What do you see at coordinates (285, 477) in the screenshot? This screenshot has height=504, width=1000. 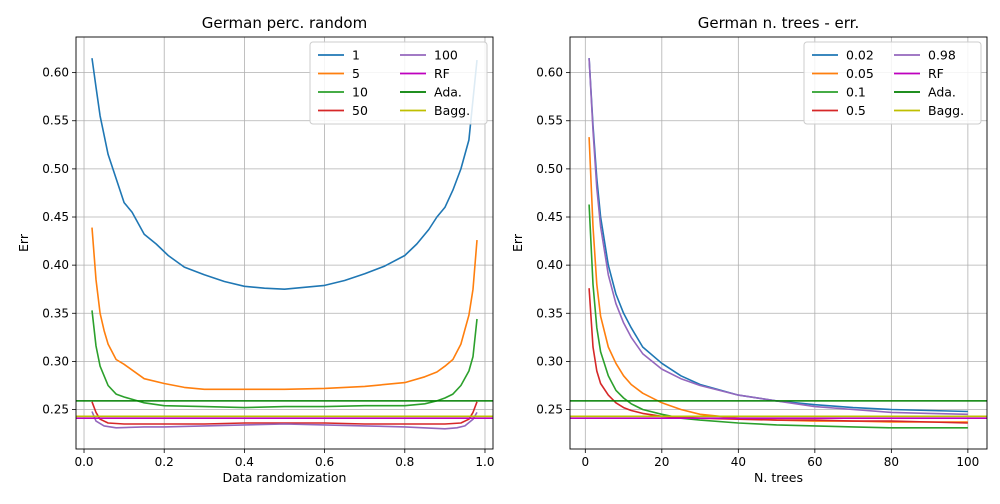 I see `x-axis-label: Data randomization` at bounding box center [285, 477].